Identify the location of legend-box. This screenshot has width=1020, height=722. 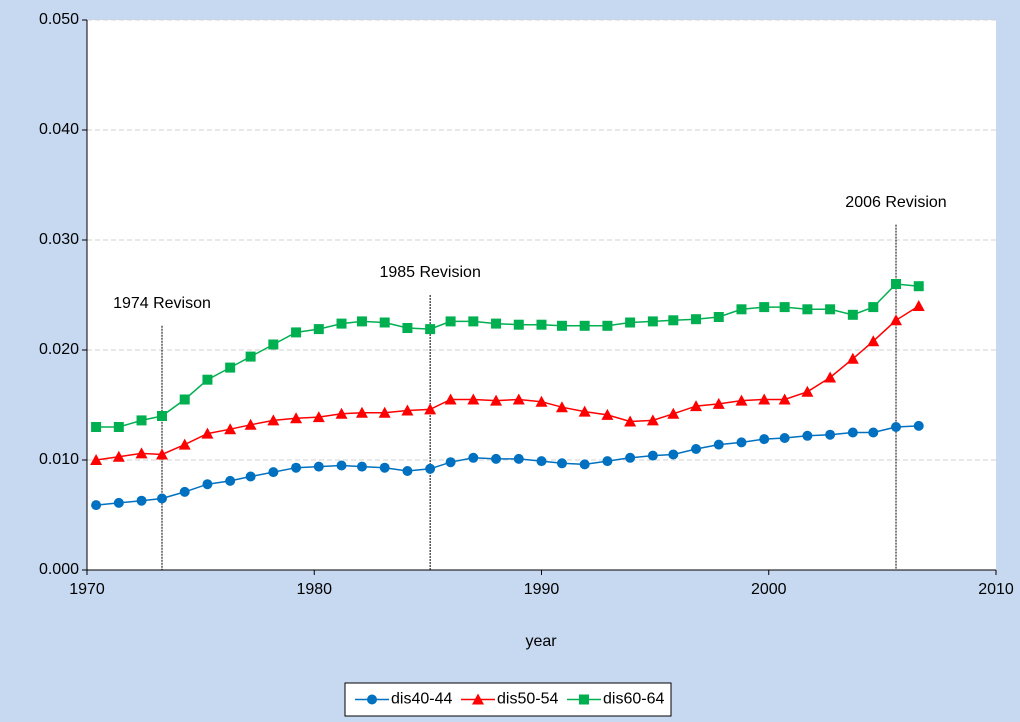
(508, 699).